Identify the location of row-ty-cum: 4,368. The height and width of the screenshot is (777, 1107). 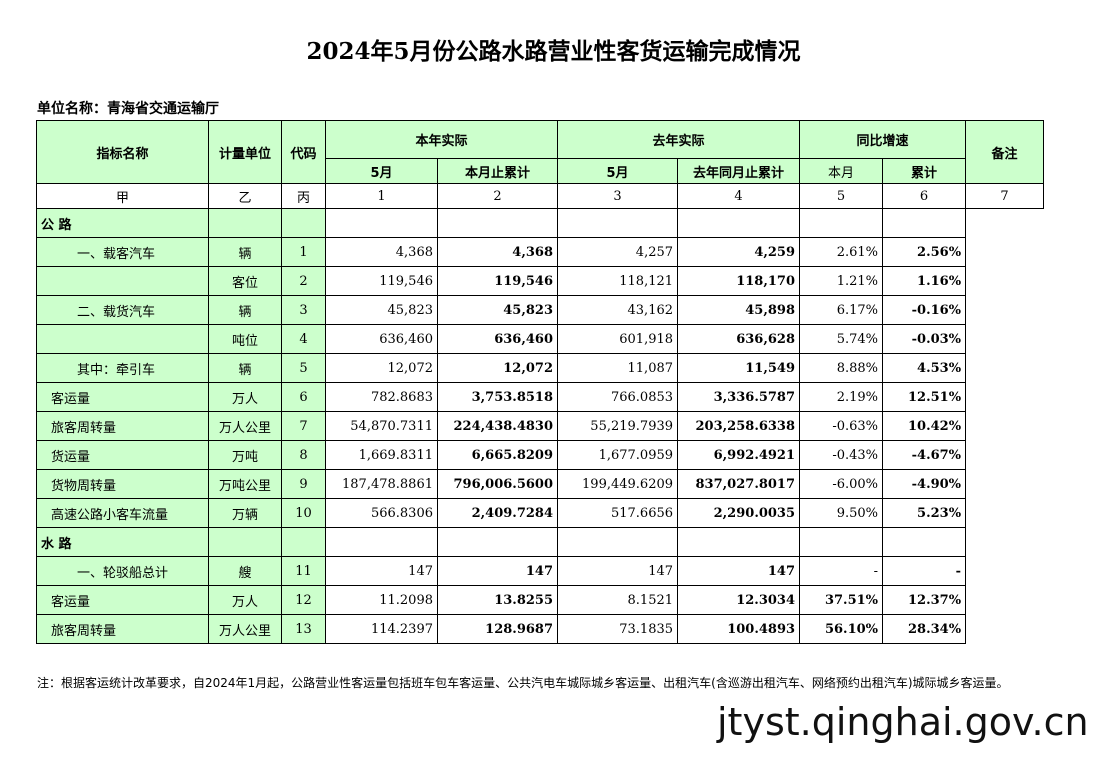
(497, 252).